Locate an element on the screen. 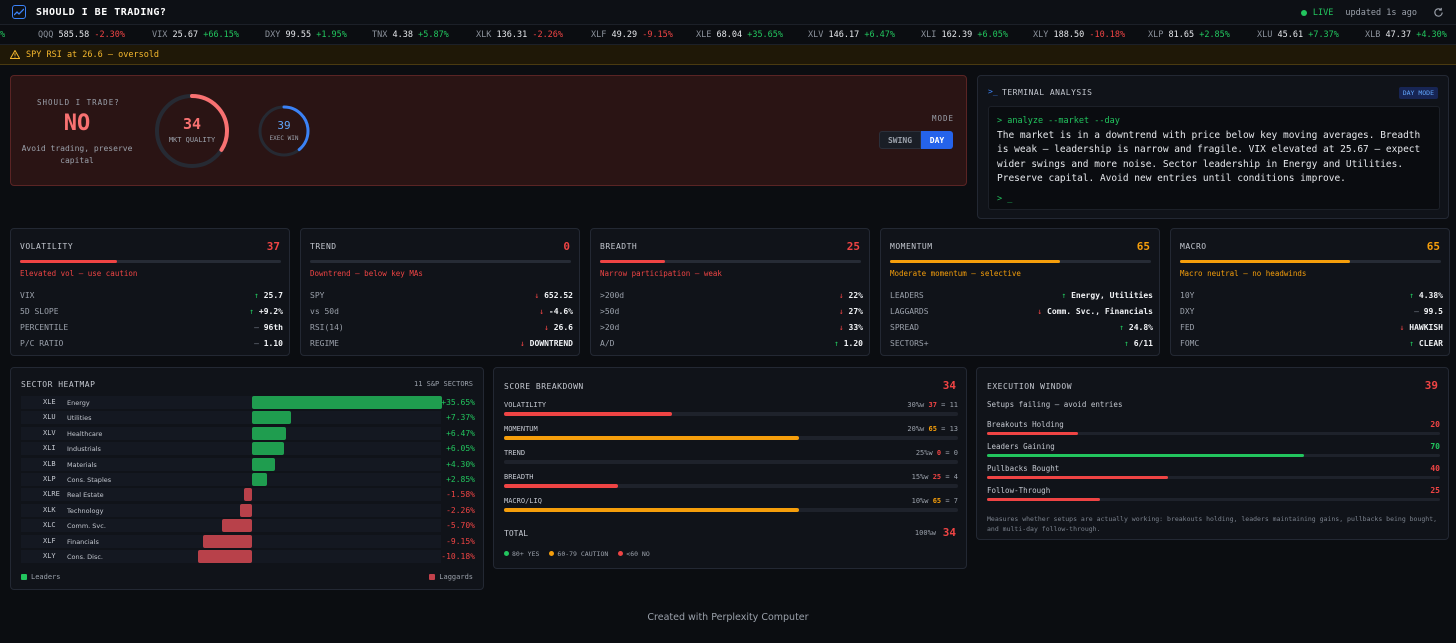  sector-symbol: XLC is located at coordinates (49, 525).